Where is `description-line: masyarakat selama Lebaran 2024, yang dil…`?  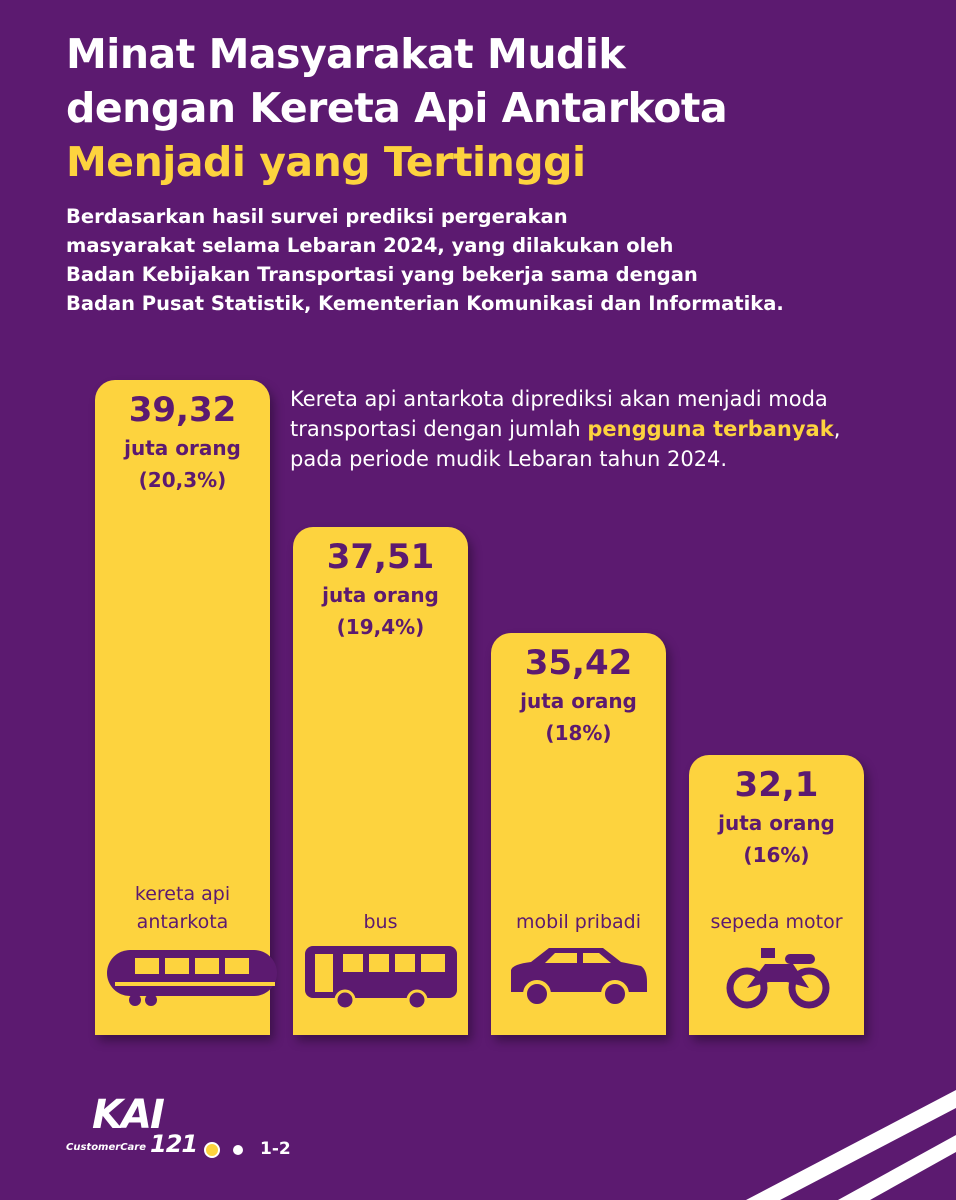
description-line: masyarakat selama Lebaran 2024, yang dil… is located at coordinates (370, 245).